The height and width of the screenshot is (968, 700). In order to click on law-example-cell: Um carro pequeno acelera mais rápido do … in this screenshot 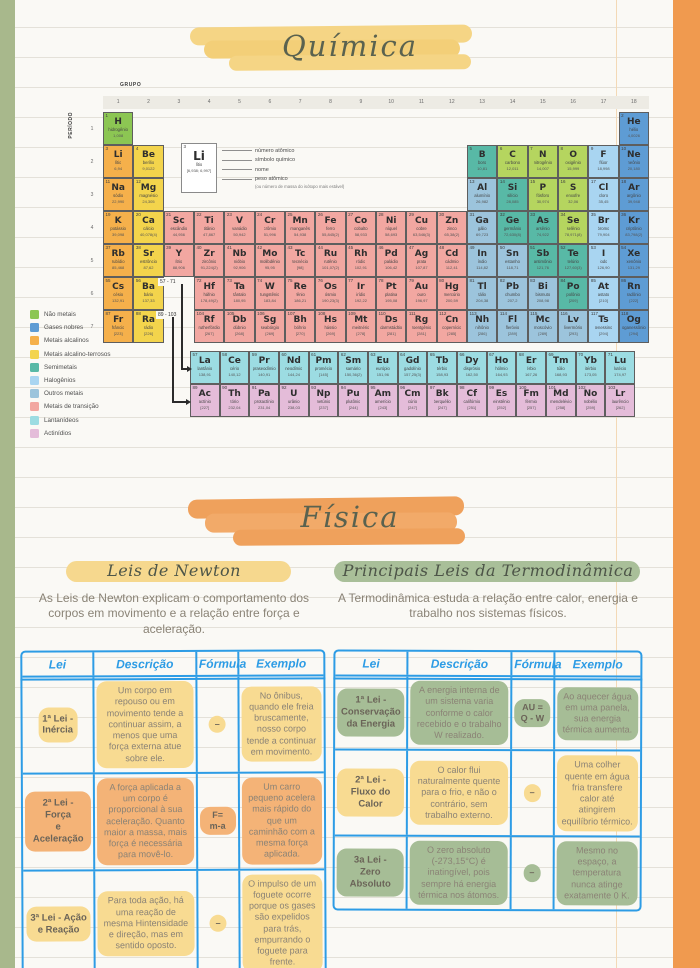, I will do `click(282, 820)`.